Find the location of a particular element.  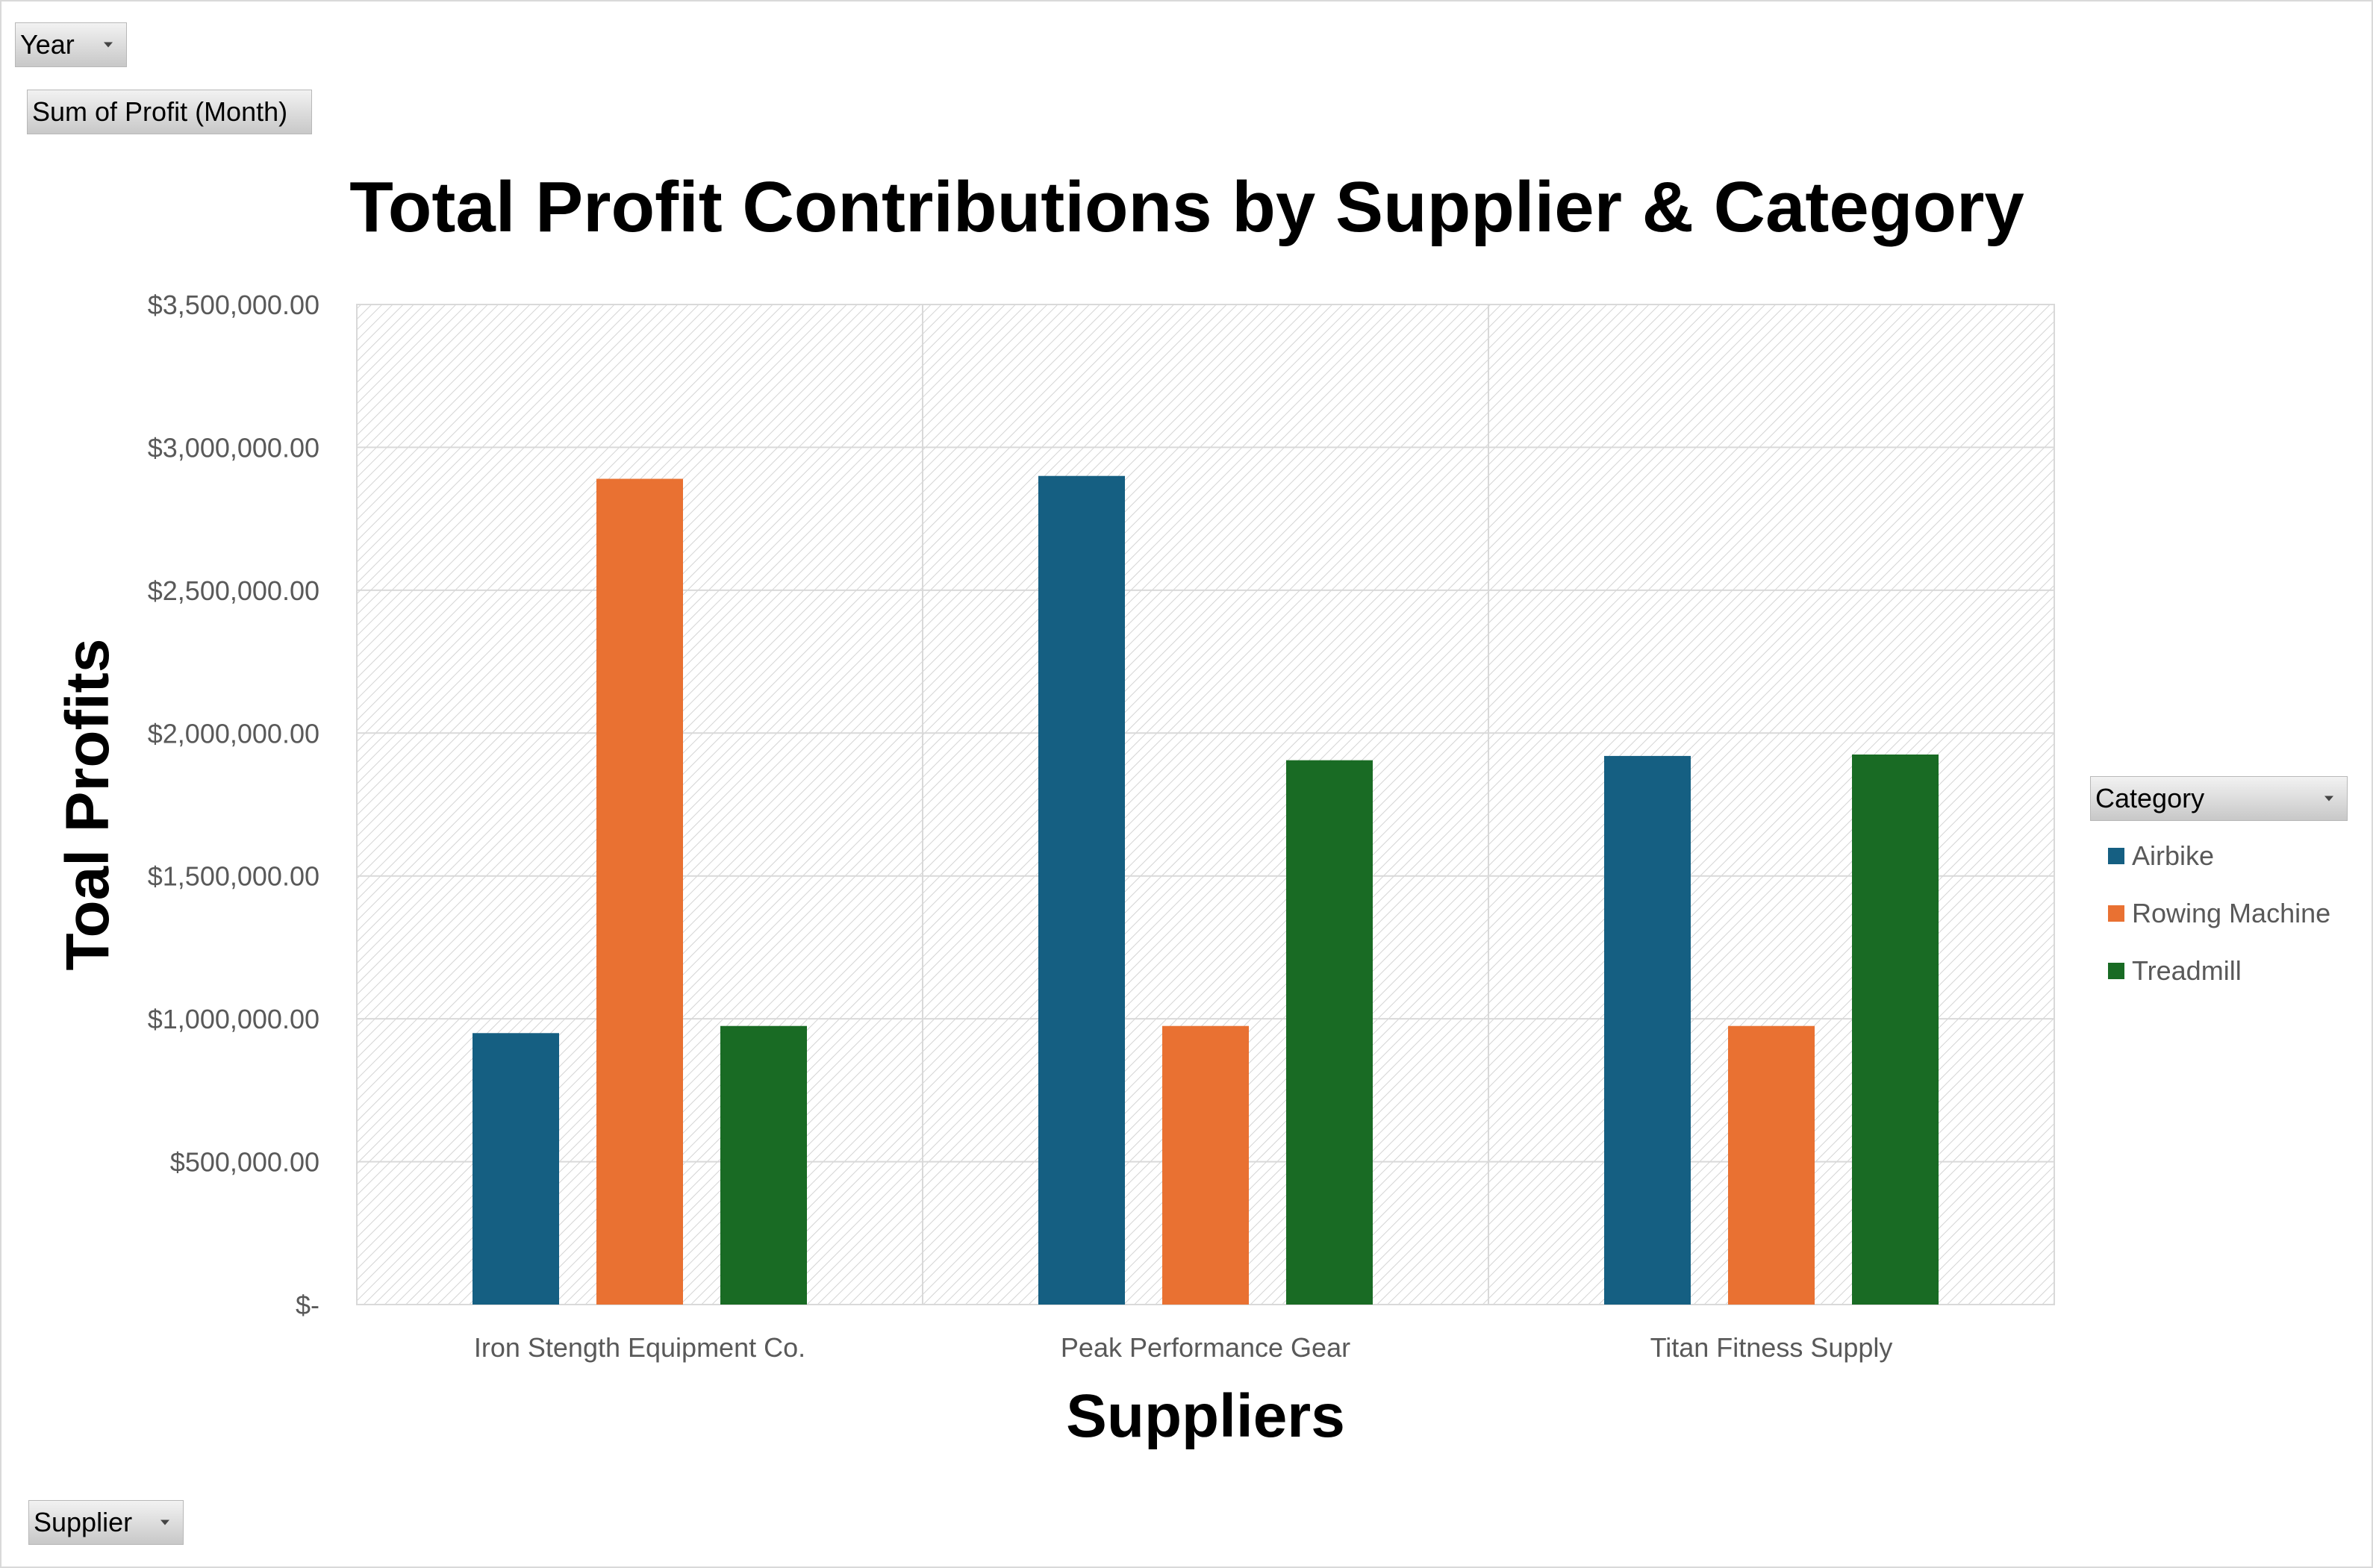

supplier-filter-button: Supplier is located at coordinates (106, 1522).